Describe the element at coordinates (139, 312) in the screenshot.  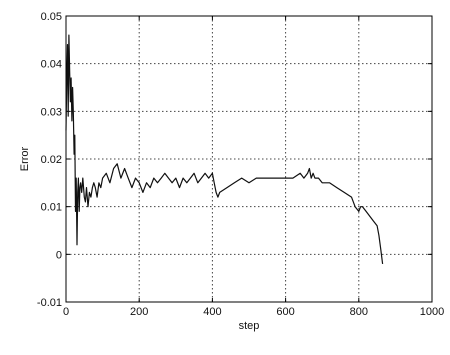
I see `x-tick-label: 200` at that location.